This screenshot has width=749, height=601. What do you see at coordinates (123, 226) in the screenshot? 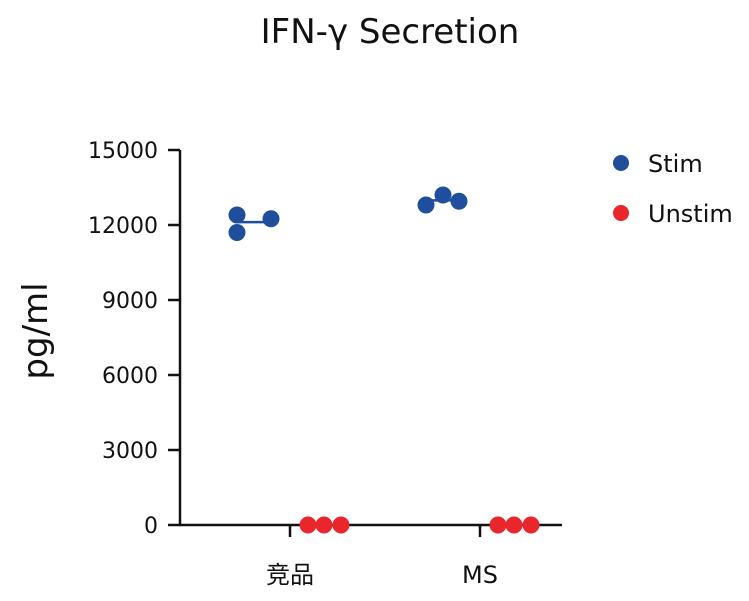
I see `y-tick-label: 12000` at bounding box center [123, 226].